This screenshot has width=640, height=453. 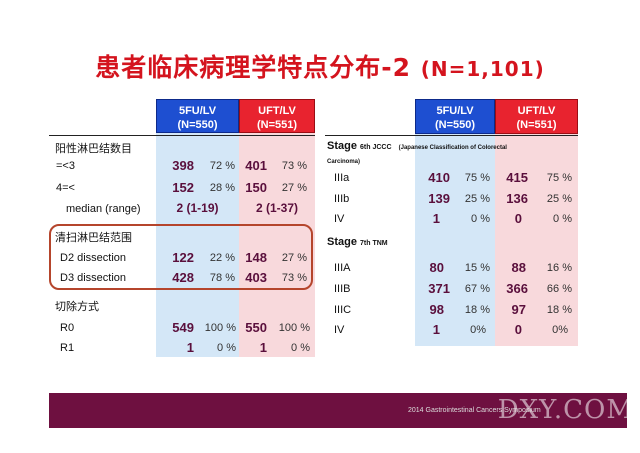 I want to click on stage7-row-uft-count: 0, so click(x=518, y=329).